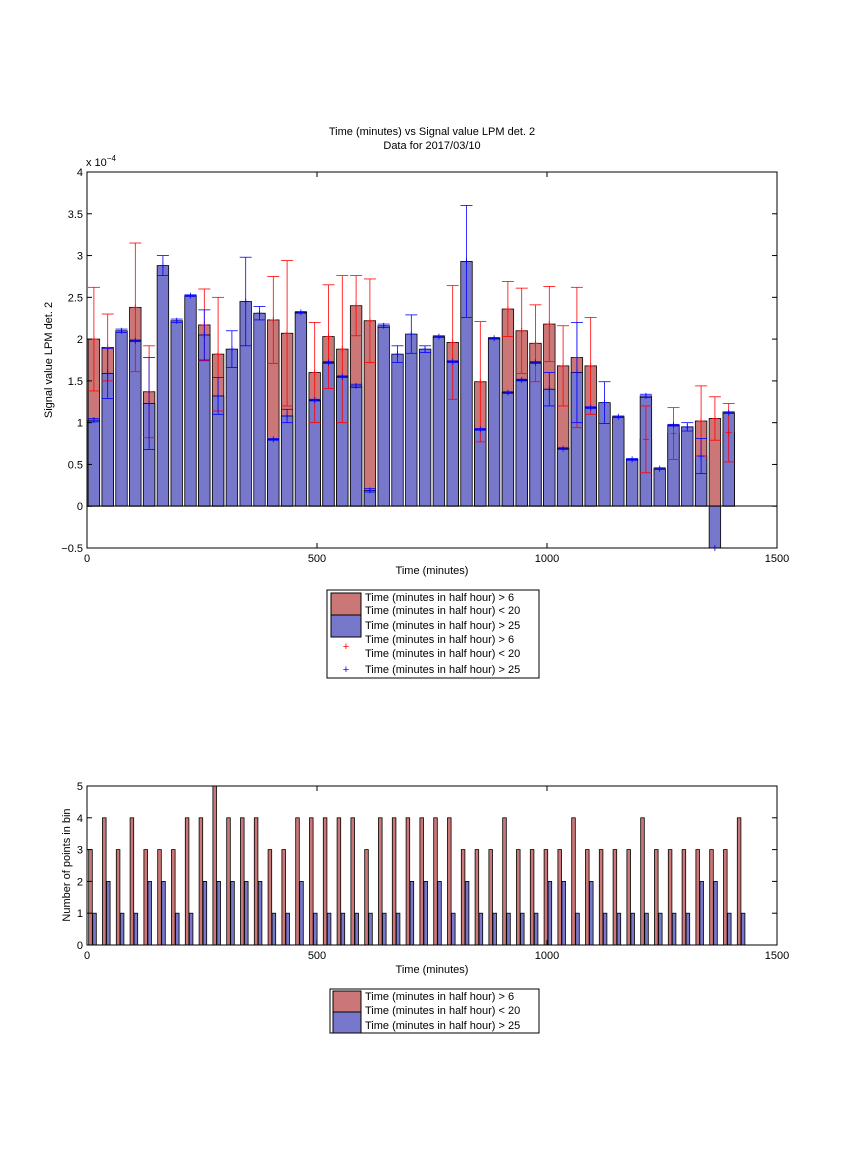 This screenshot has height=1152, width=864. What do you see at coordinates (75, 382) in the screenshot?
I see `y-tick-label: 1.5` at bounding box center [75, 382].